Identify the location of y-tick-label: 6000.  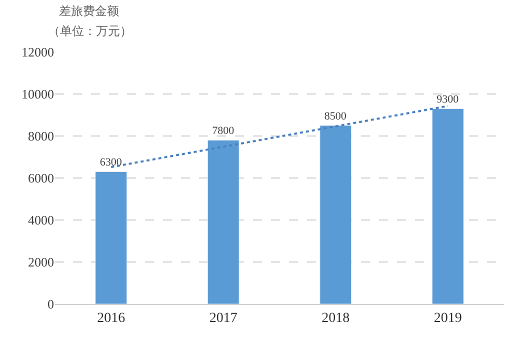
(41, 178).